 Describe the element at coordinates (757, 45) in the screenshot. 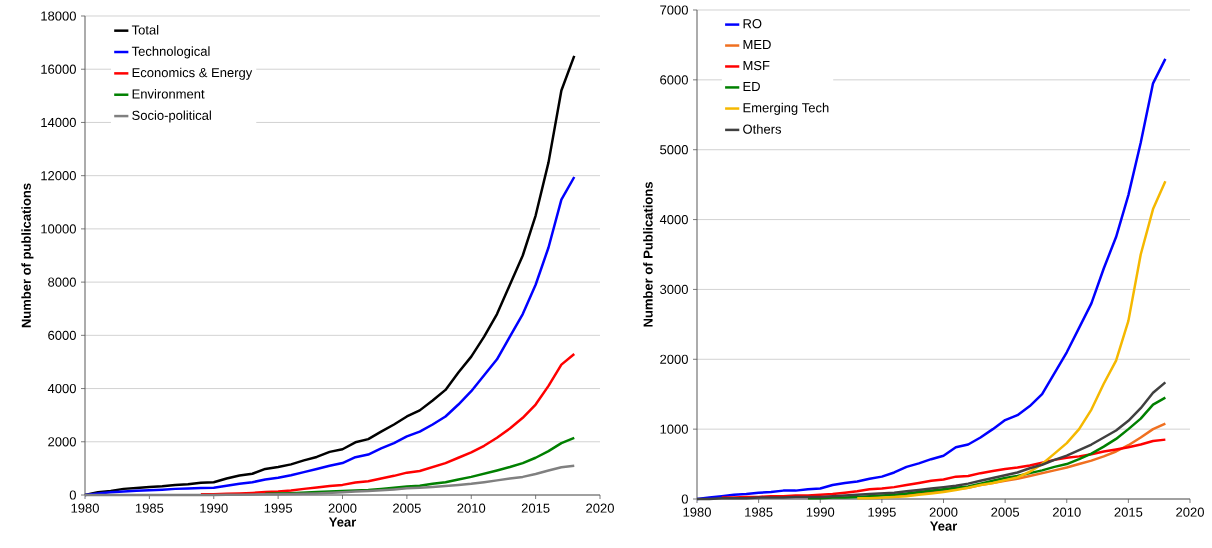

I see `legend-label: MED` at that location.